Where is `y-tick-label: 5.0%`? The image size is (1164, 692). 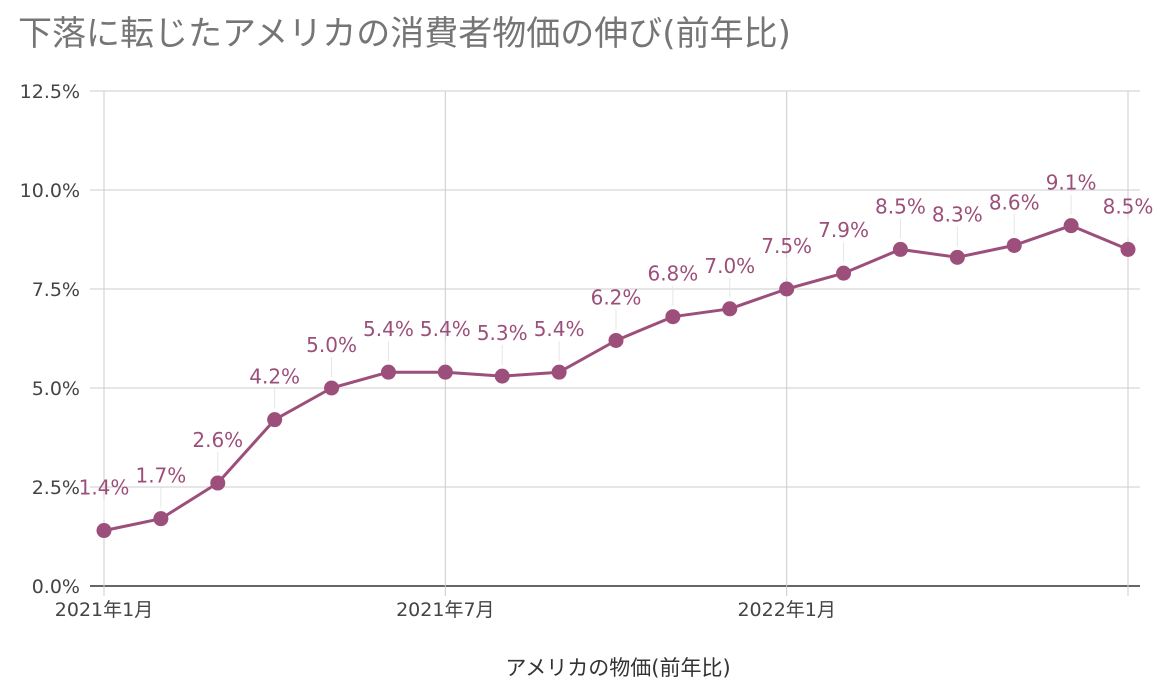 y-tick-label: 5.0% is located at coordinates (56, 389).